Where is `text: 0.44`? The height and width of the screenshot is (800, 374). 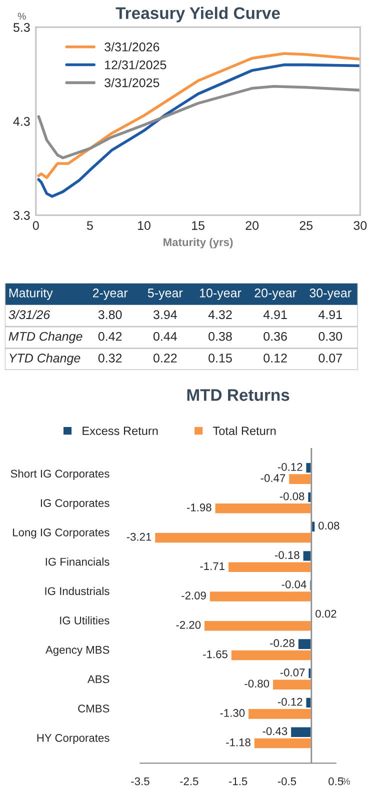 text: 0.44 is located at coordinates (165, 336).